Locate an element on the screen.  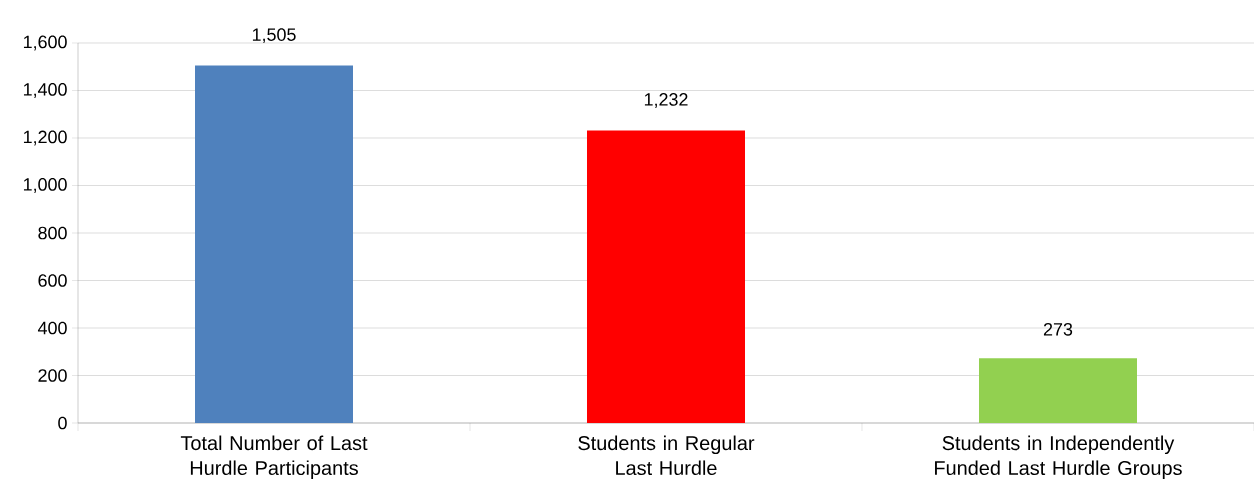
y-tick-label: 1,200 is located at coordinates (45, 138).